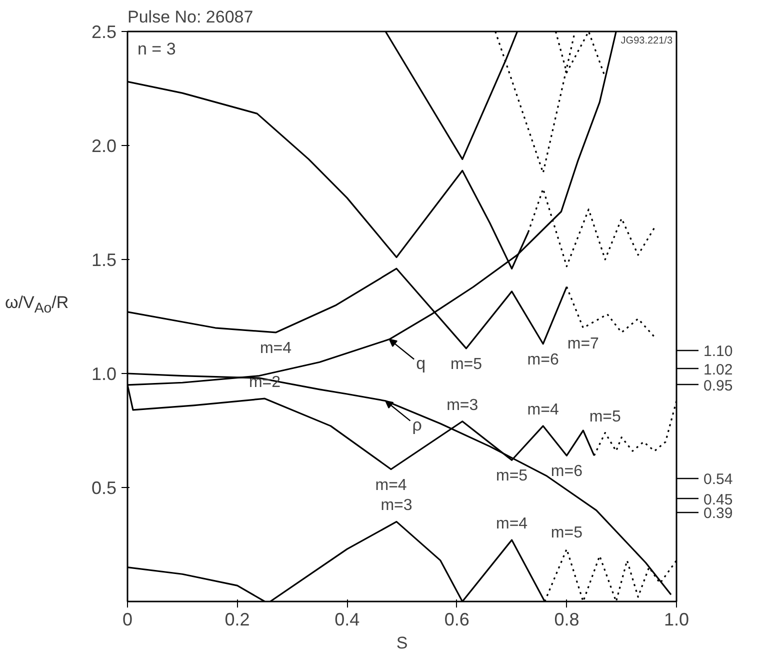 This screenshot has height=655, width=759. I want to click on annotation: JG93.221/3, so click(646, 41).